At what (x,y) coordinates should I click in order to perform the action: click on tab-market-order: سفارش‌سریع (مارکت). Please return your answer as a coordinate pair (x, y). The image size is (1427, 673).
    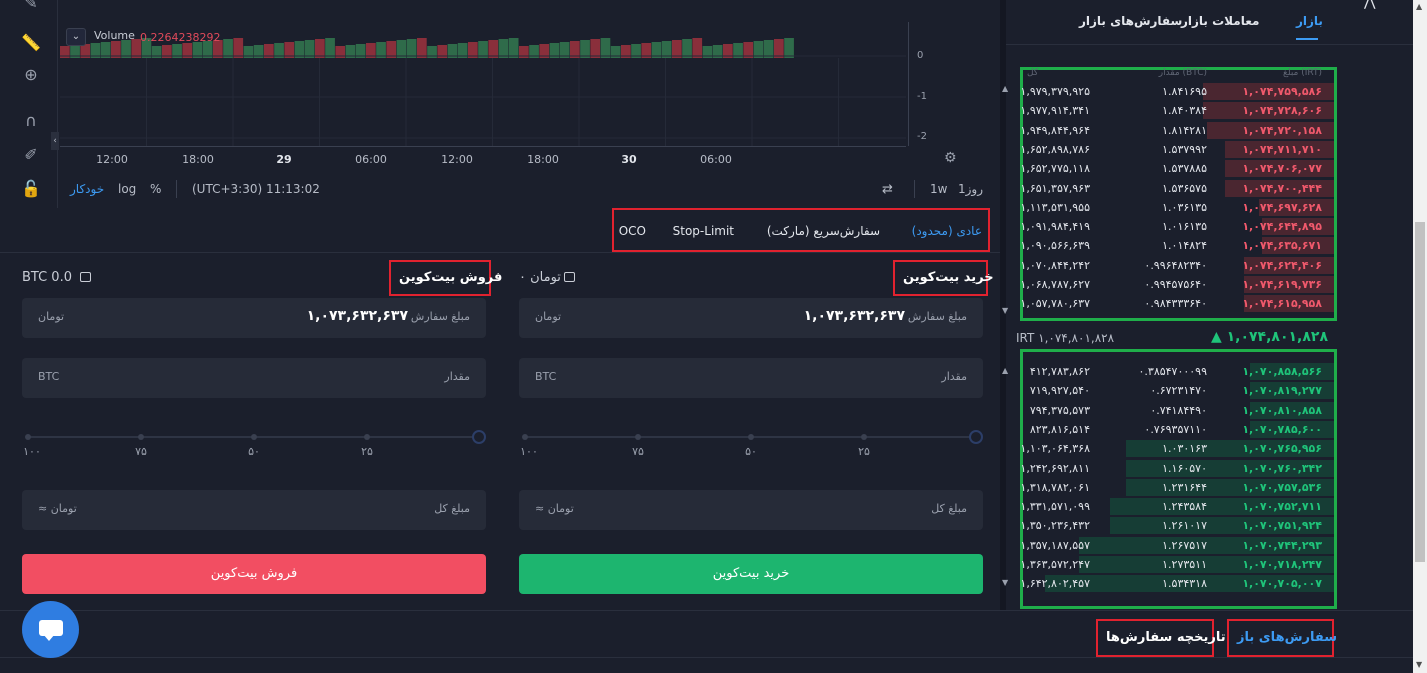
    Looking at the image, I should click on (823, 231).